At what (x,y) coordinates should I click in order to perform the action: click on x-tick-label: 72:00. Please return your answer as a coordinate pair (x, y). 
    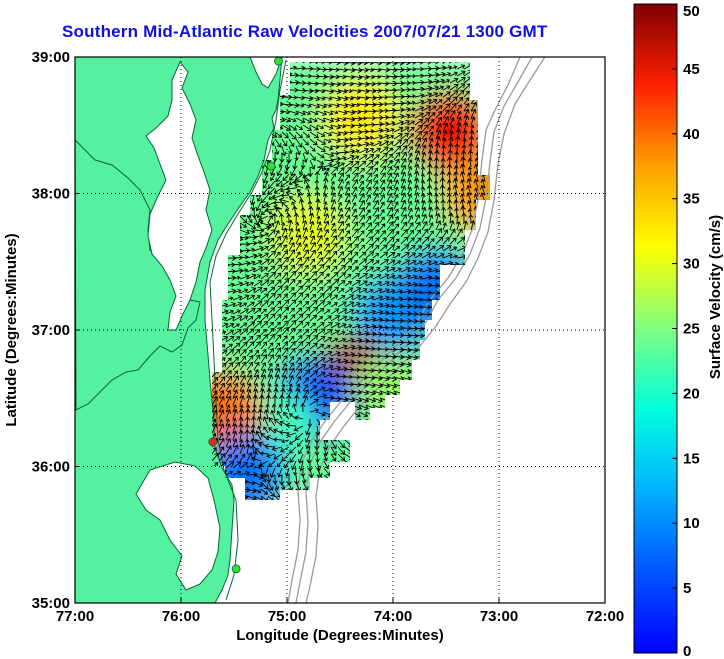
    Looking at the image, I should click on (605, 616).